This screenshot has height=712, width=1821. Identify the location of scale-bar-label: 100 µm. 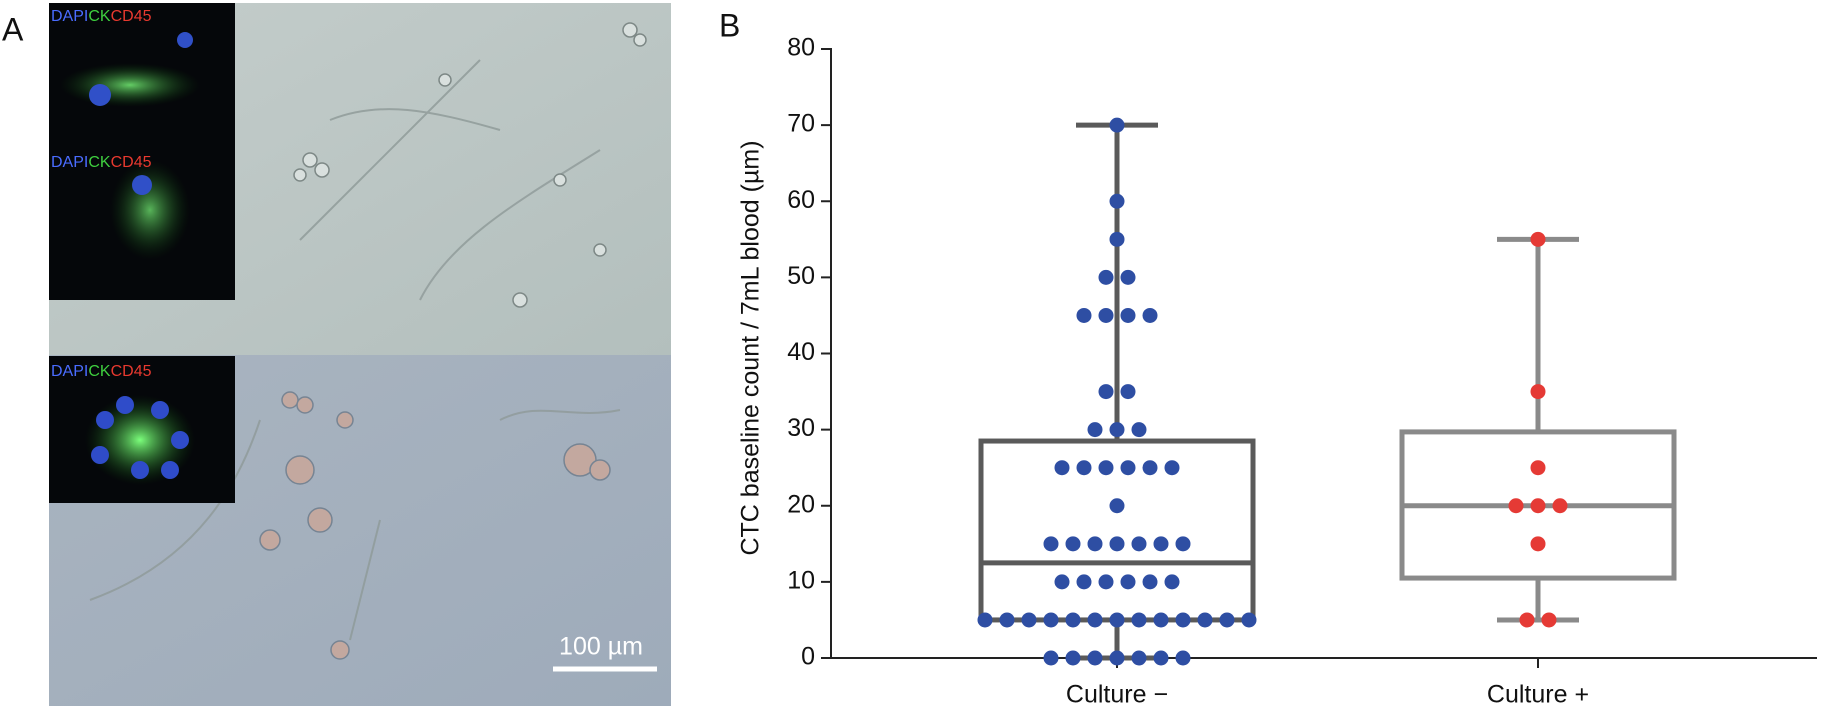
(601, 647).